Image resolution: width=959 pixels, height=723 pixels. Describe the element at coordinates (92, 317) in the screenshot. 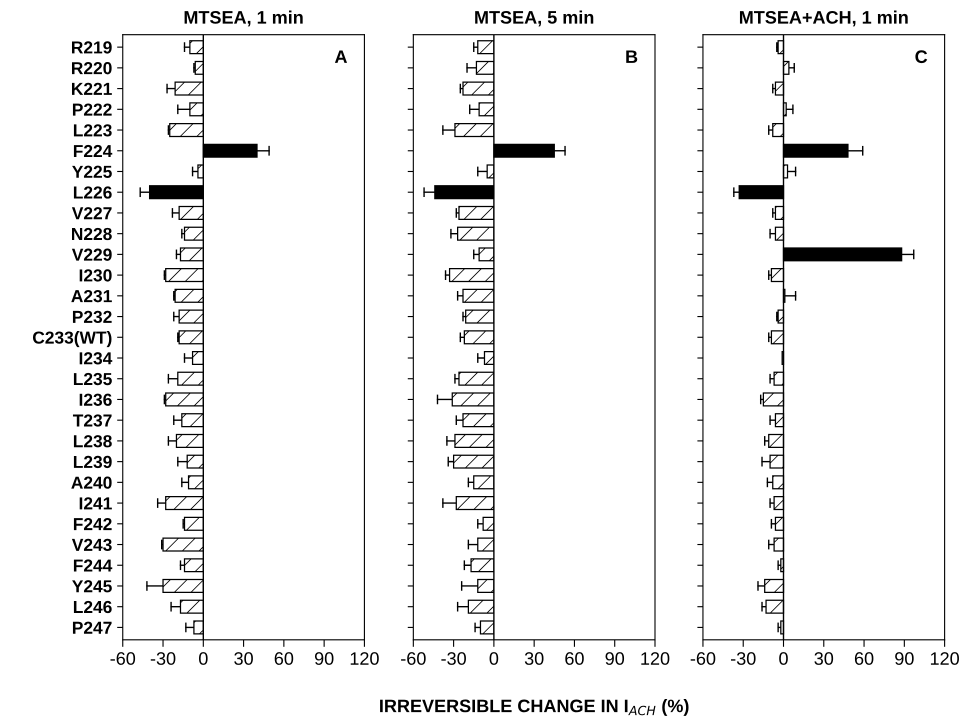

I see `y-tick-label: P232` at that location.